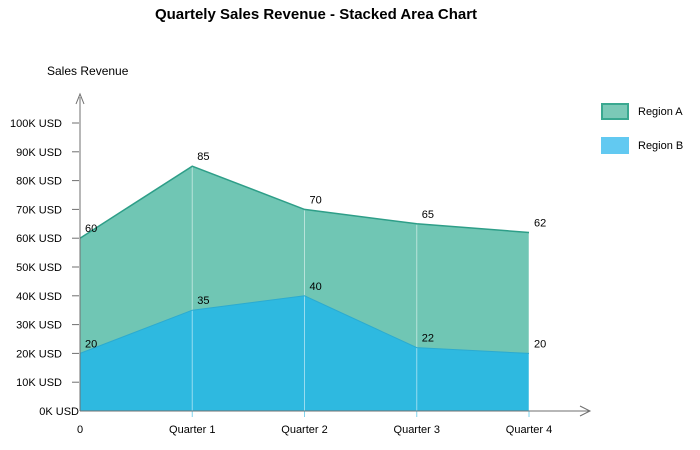  What do you see at coordinates (59, 412) in the screenshot?
I see `y-tick-label: 0K USD` at bounding box center [59, 412].